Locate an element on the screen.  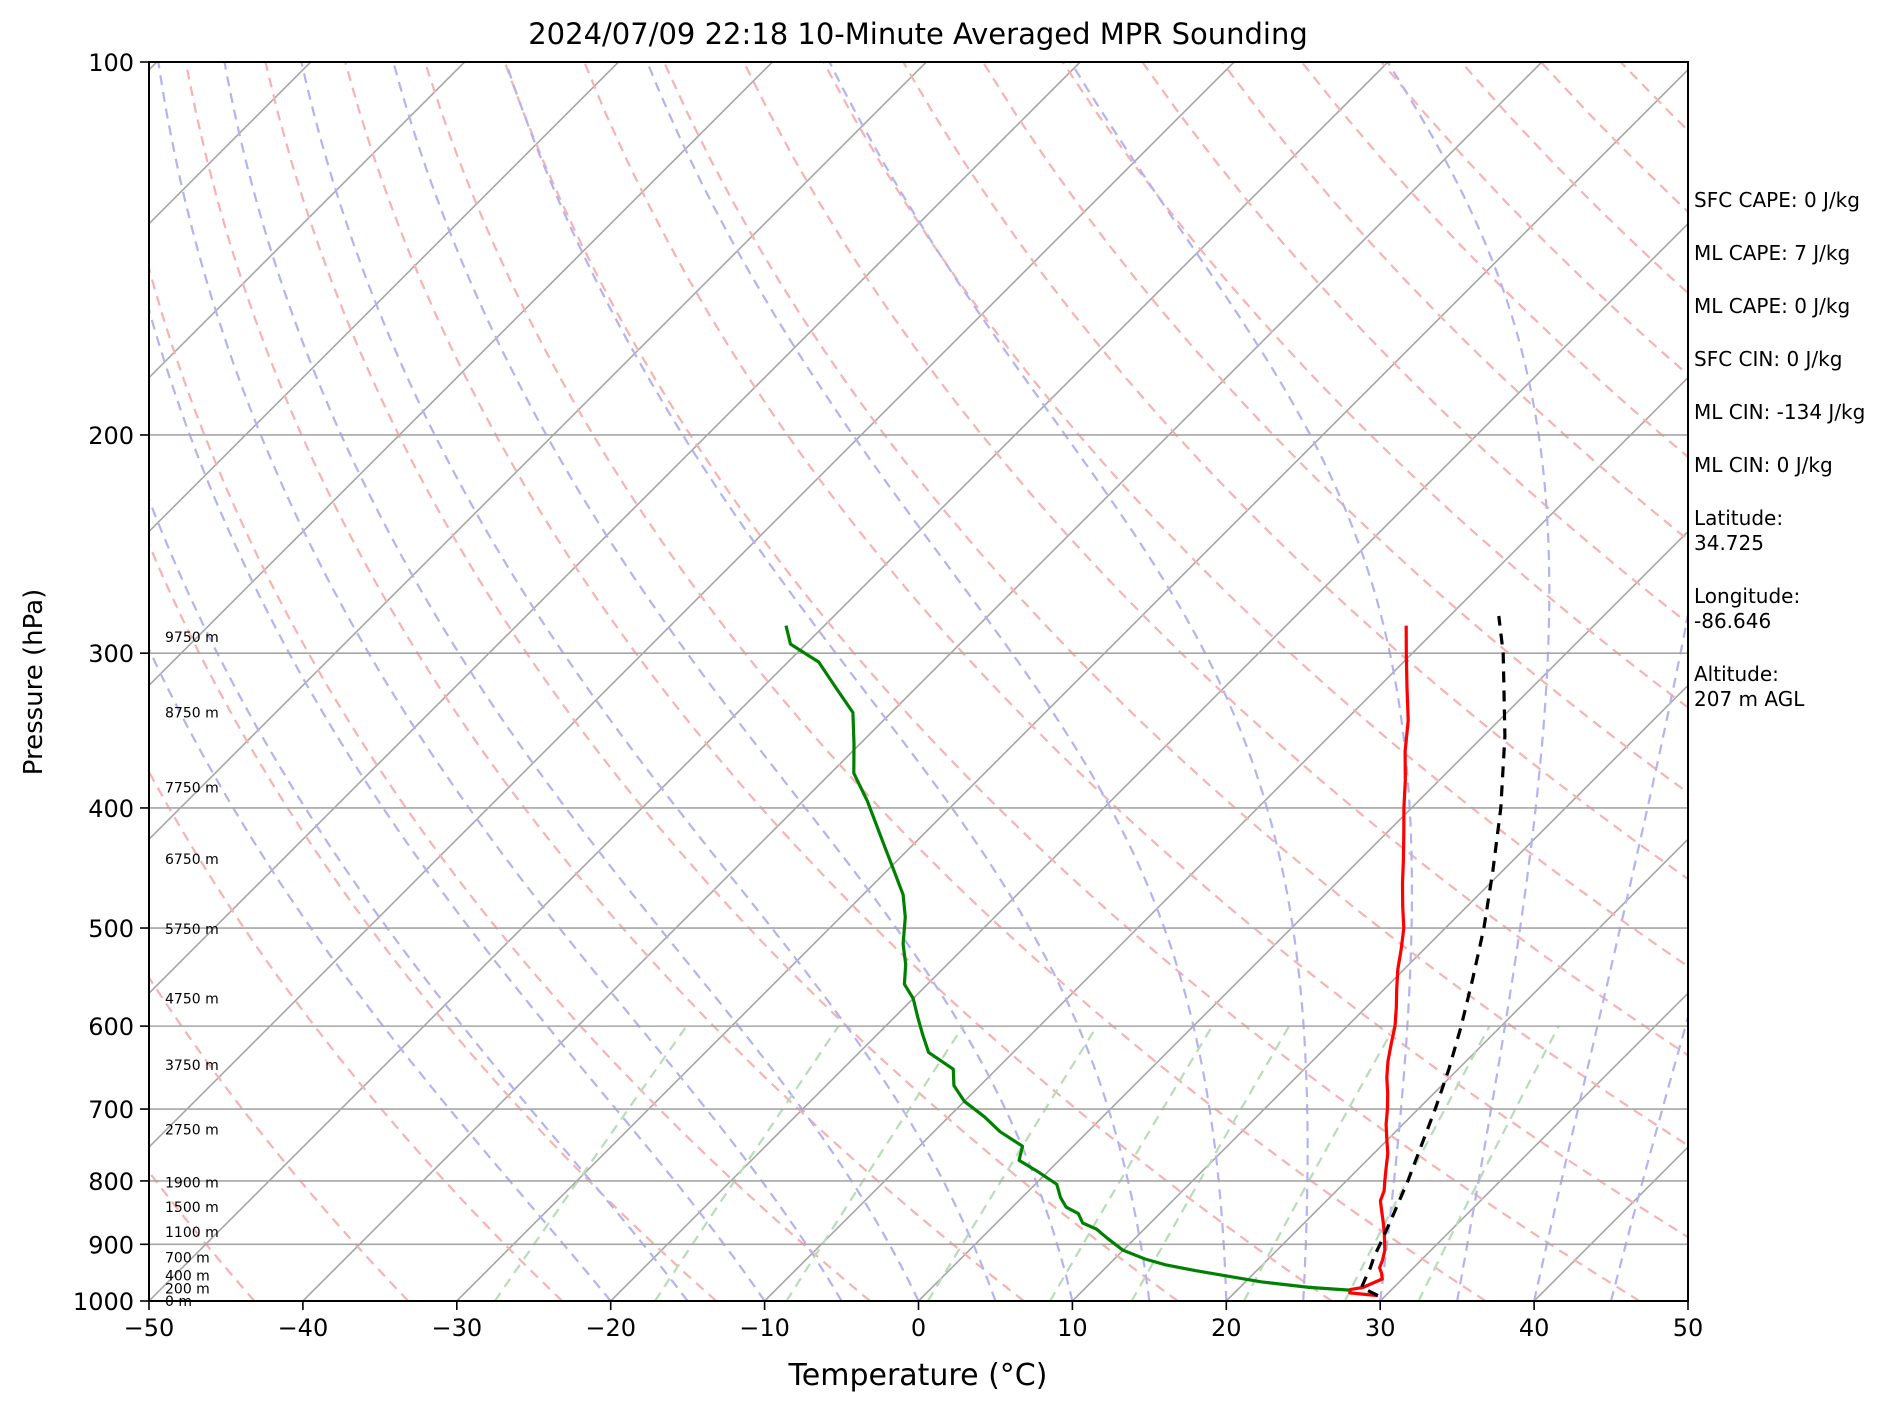
y-tick-label: 700 is located at coordinates (111, 1110).